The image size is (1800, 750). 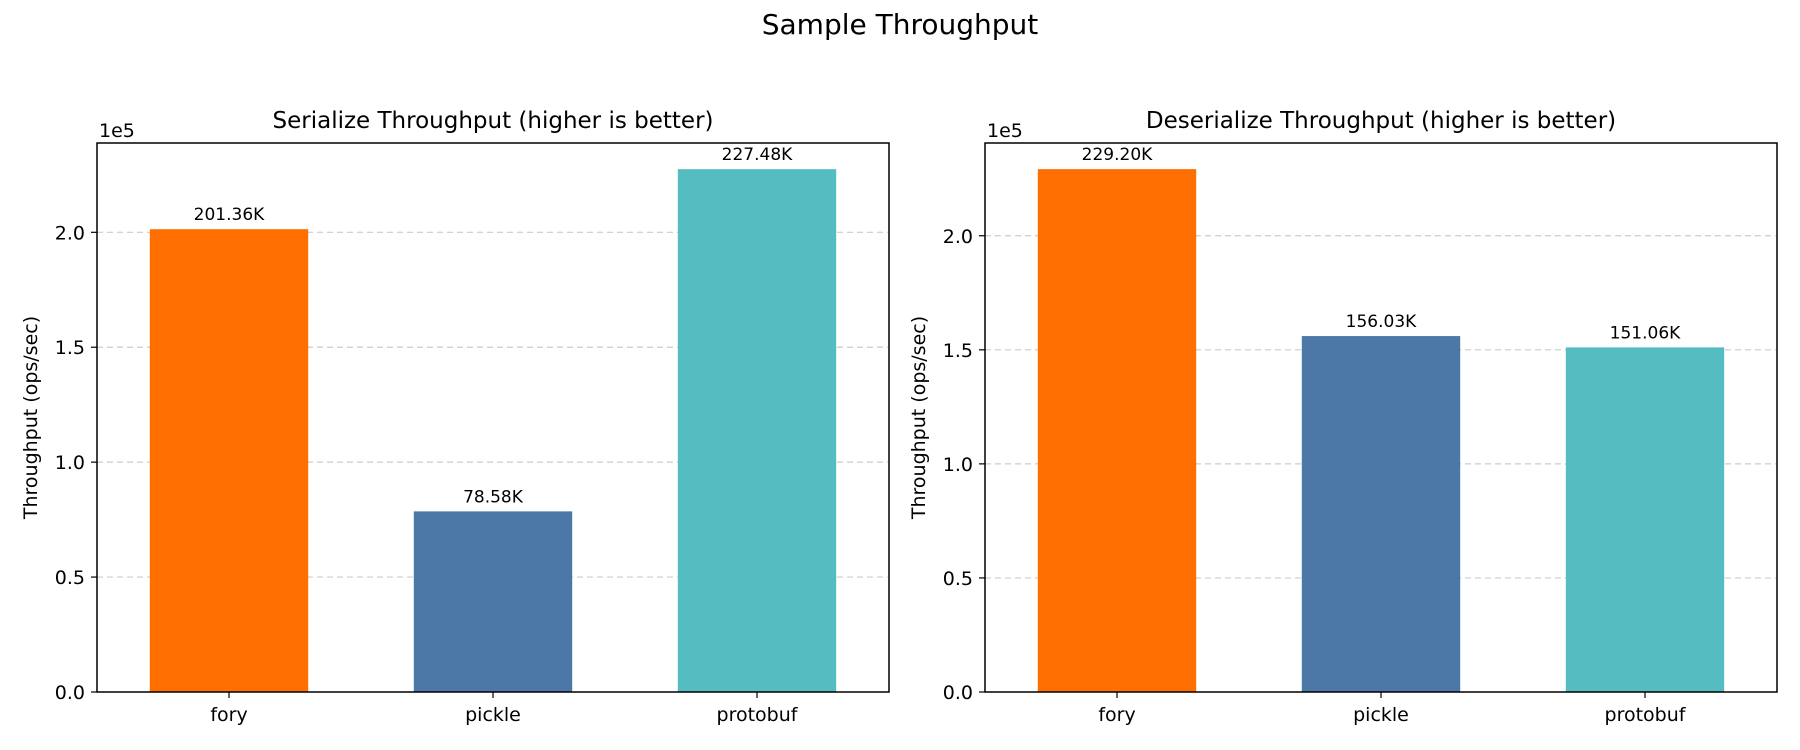 I want to click on chart1-data-label: 227.48K, so click(x=757, y=155).